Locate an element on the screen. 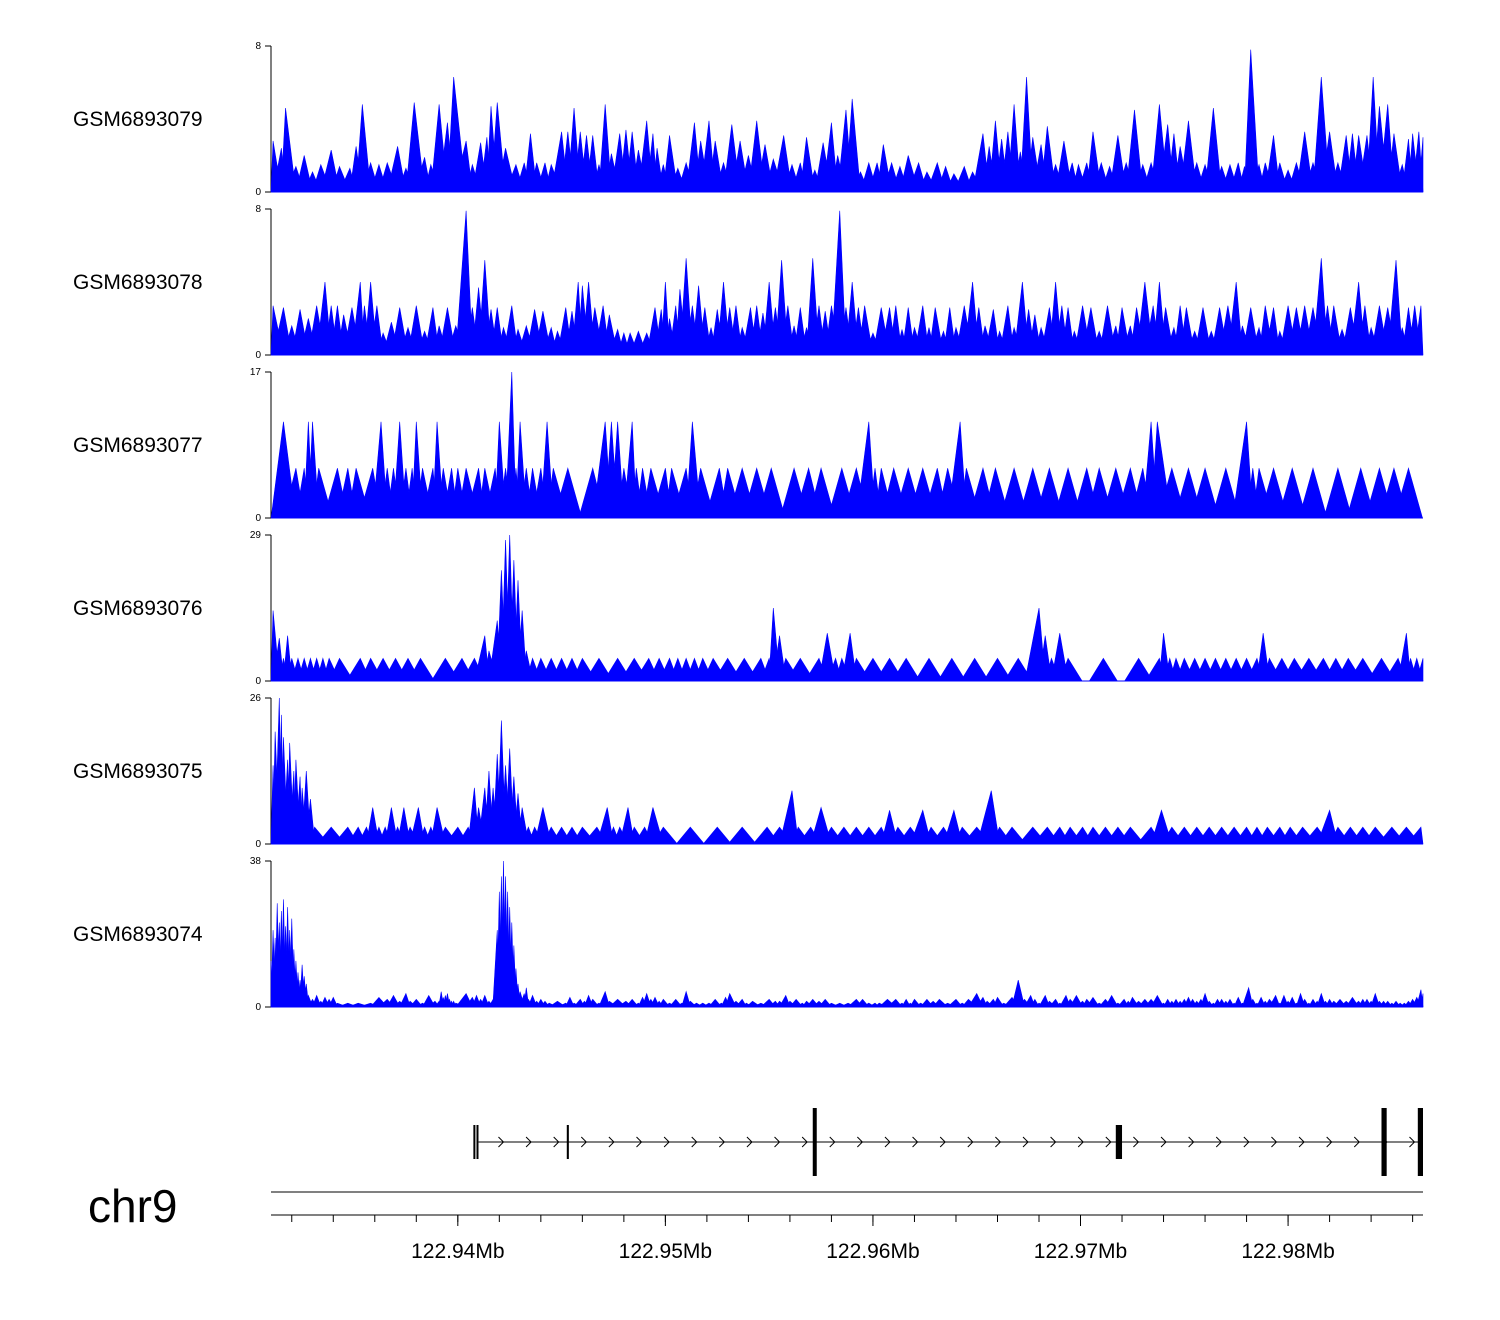  track-GSM6893079: GSM6893079 8 0 is located at coordinates (748, 119).